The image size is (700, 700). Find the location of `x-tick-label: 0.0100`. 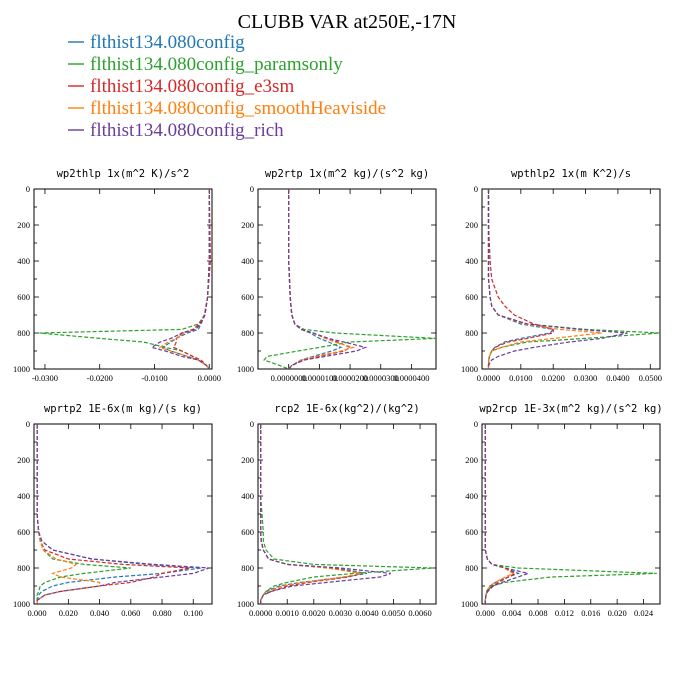

x-tick-label: 0.0100 is located at coordinates (520, 378).